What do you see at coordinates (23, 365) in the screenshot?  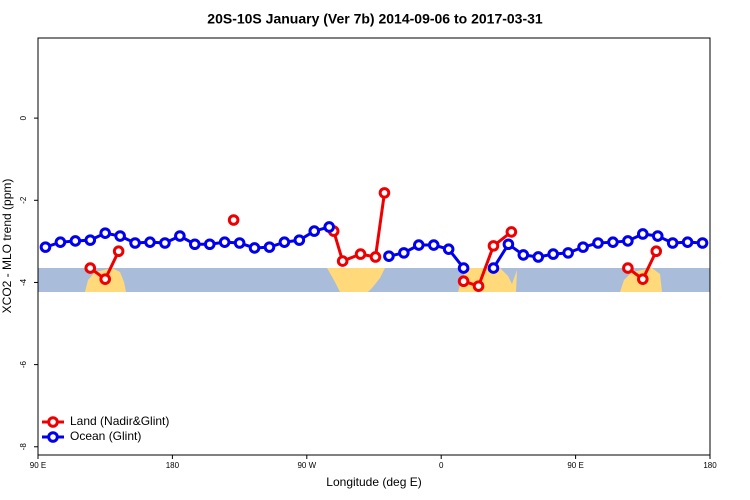 I see `y-tick-label: -6` at bounding box center [23, 365].